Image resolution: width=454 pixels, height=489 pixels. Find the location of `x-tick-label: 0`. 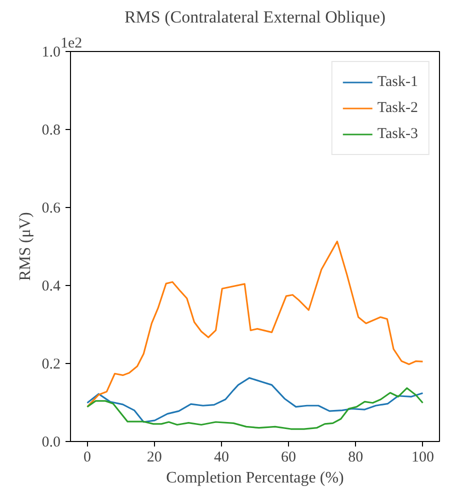

x-tick-label: 0 is located at coordinates (88, 458).